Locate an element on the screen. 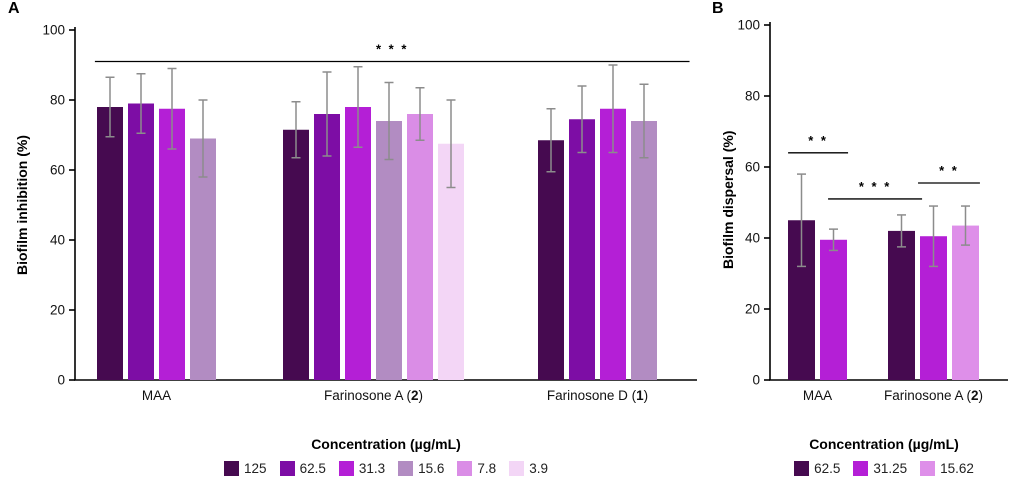 Image resolution: width=1024 pixels, height=495 pixels. group-label: Farinosone D (1) is located at coordinates (597, 395).